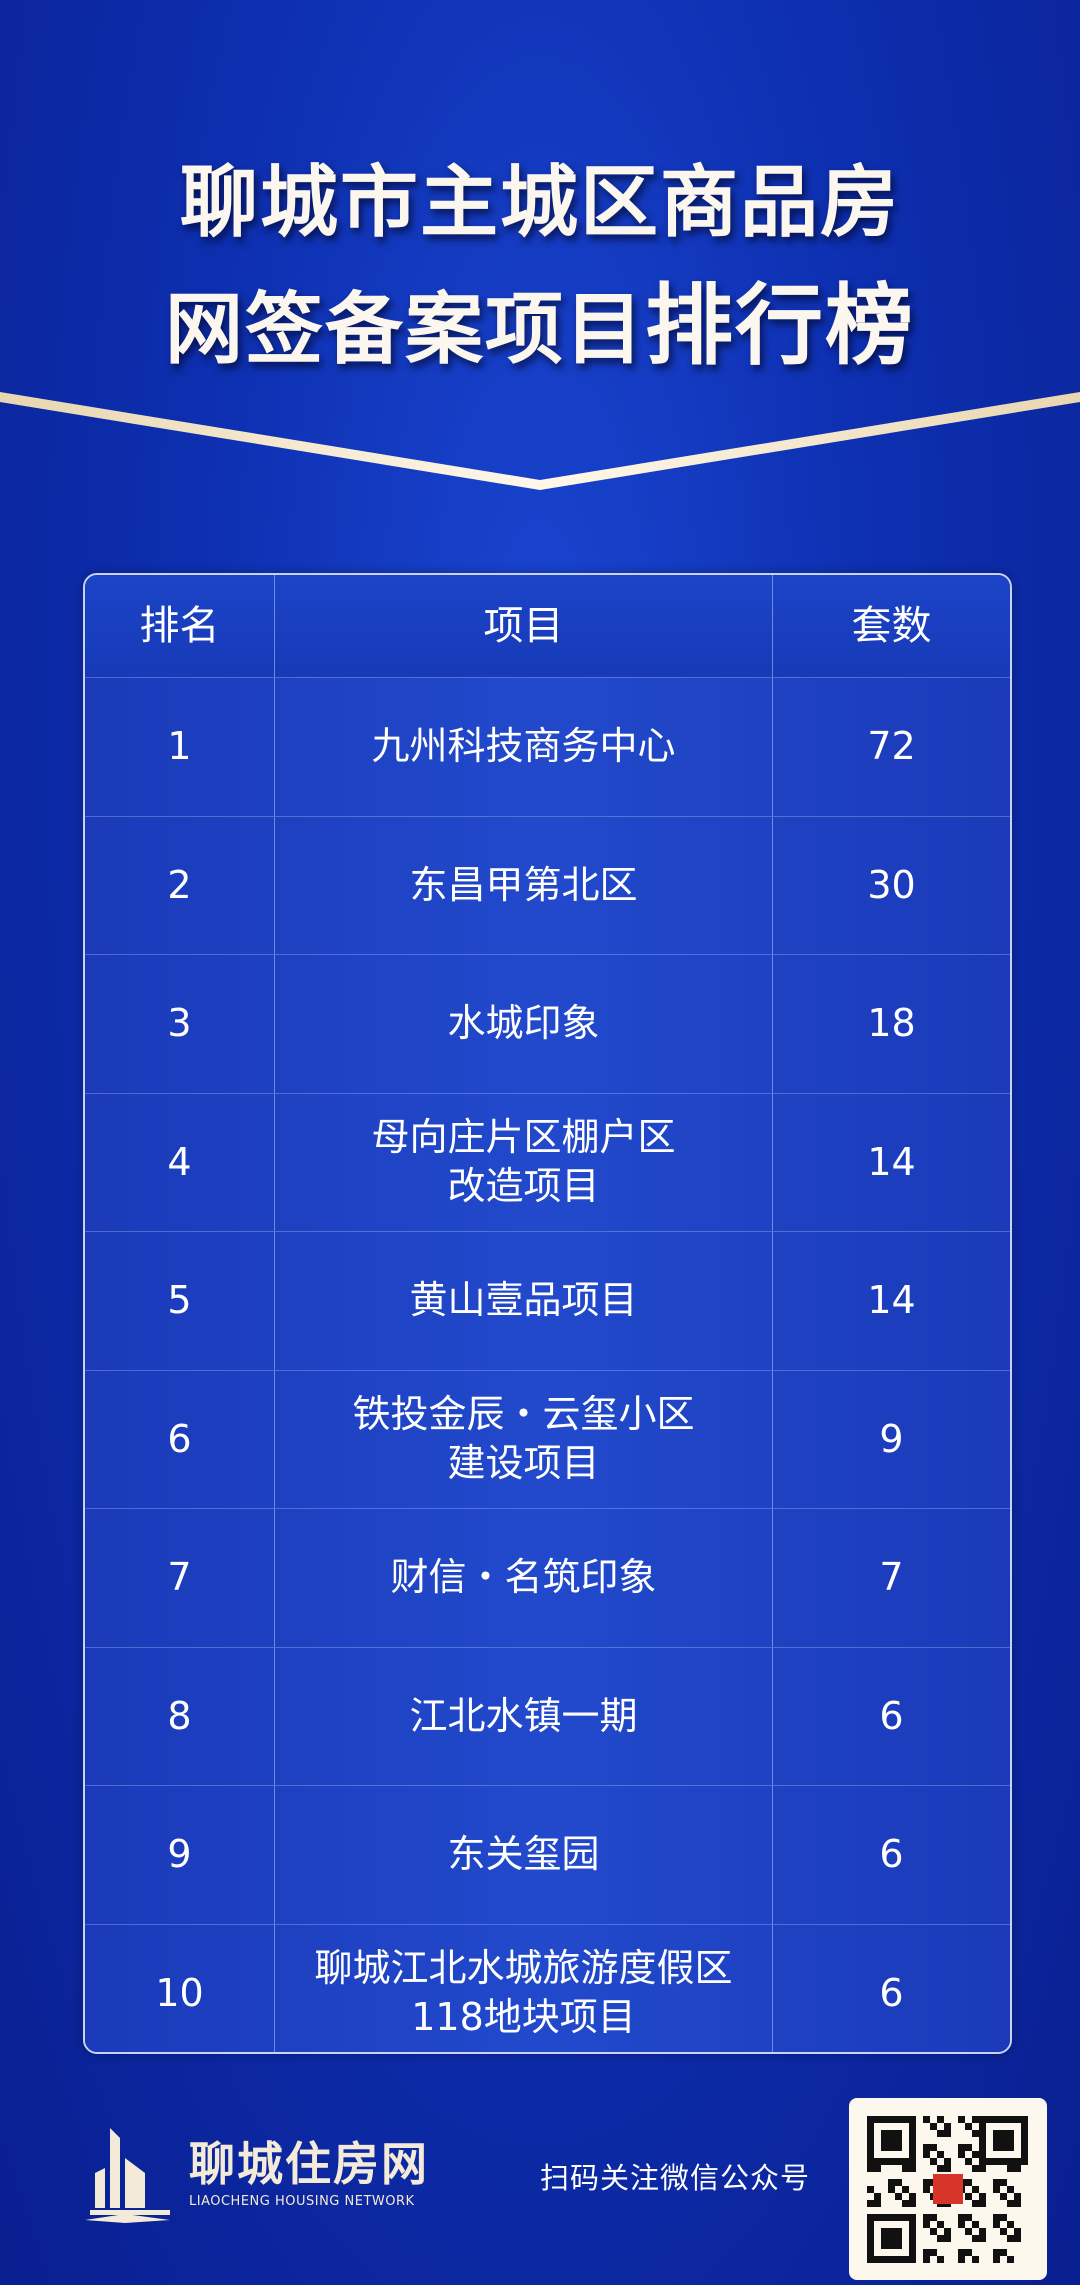  Describe the element at coordinates (524, 1024) in the screenshot. I see `project-cell: 水城印象` at that location.